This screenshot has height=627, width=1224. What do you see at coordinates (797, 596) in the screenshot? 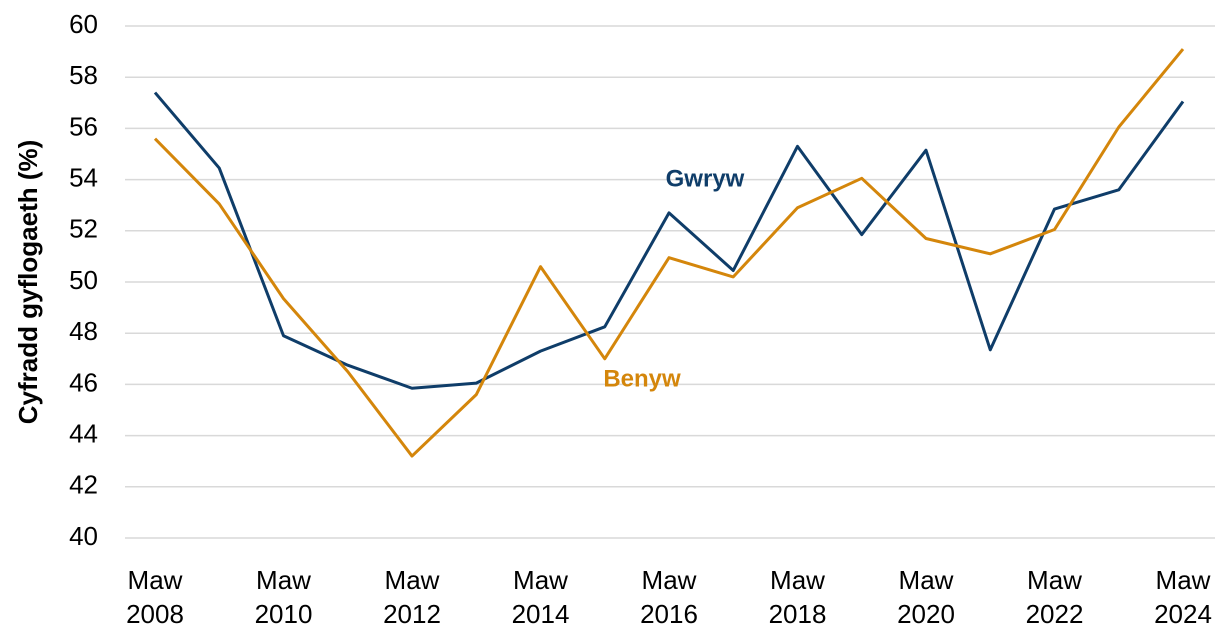
I see `x-tick-label: Maw 2018` at bounding box center [797, 596].